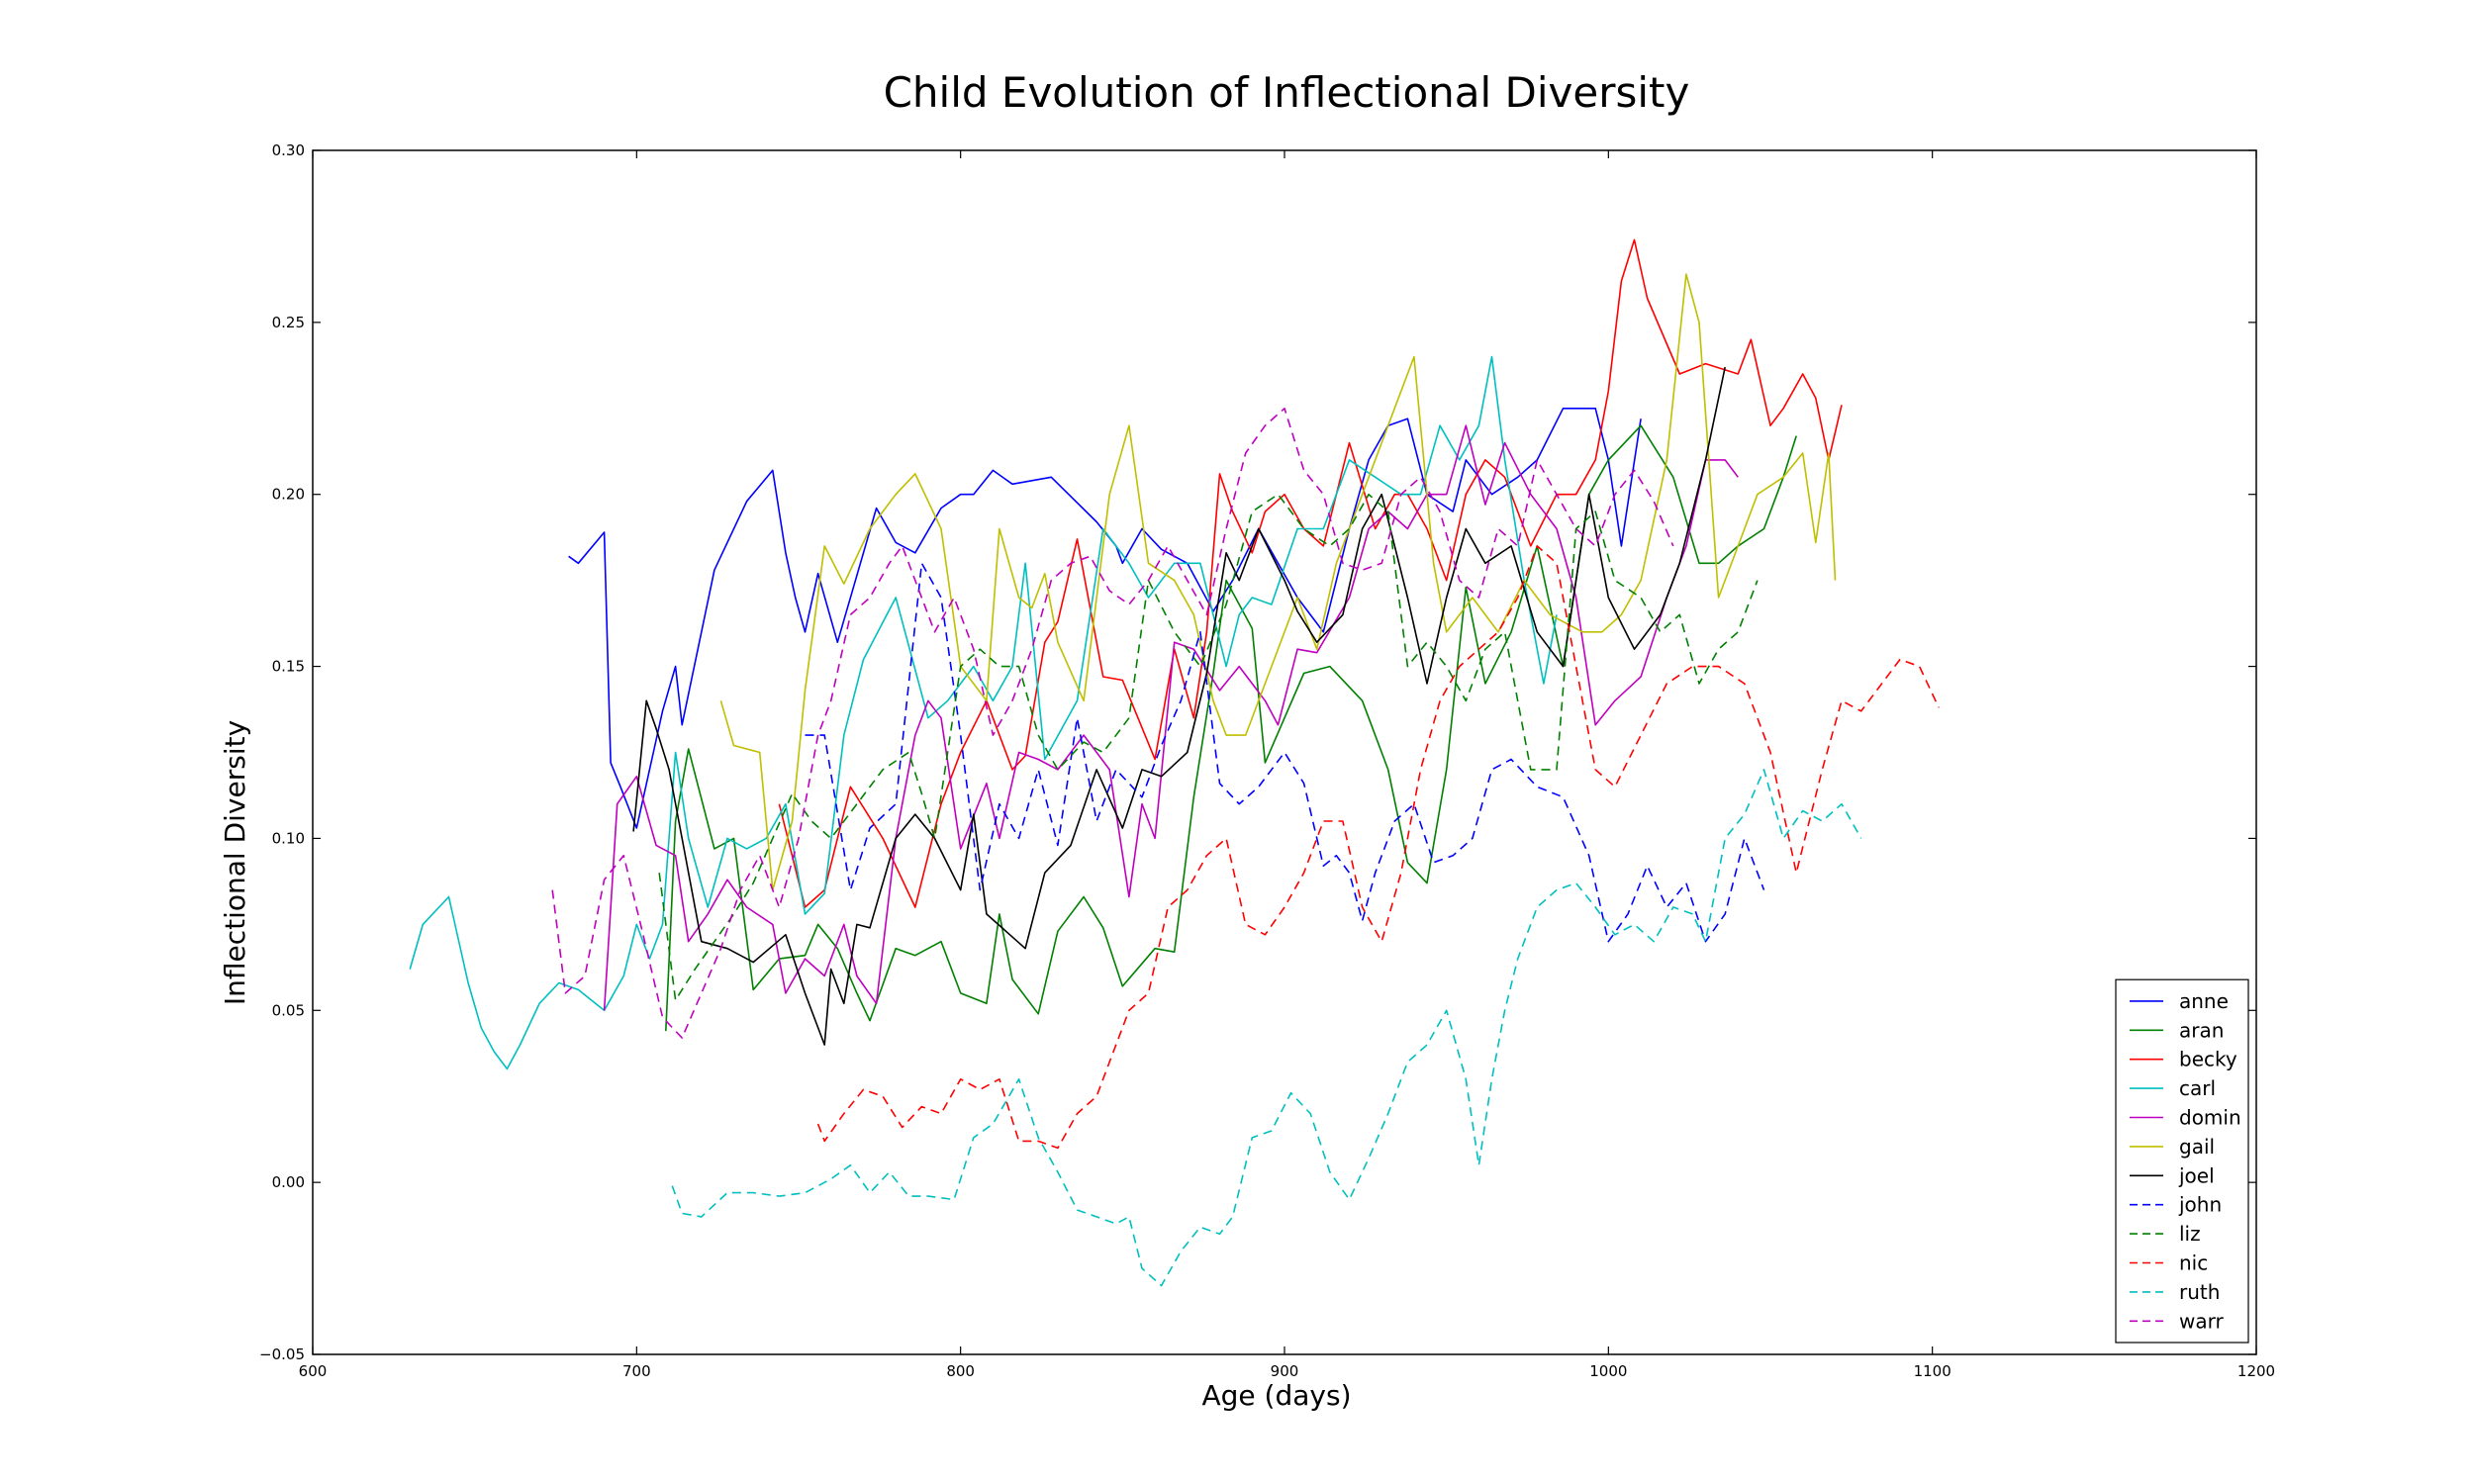 The width and height of the screenshot is (2474, 1484). I want to click on y-tick-label: 0.30, so click(289, 150).